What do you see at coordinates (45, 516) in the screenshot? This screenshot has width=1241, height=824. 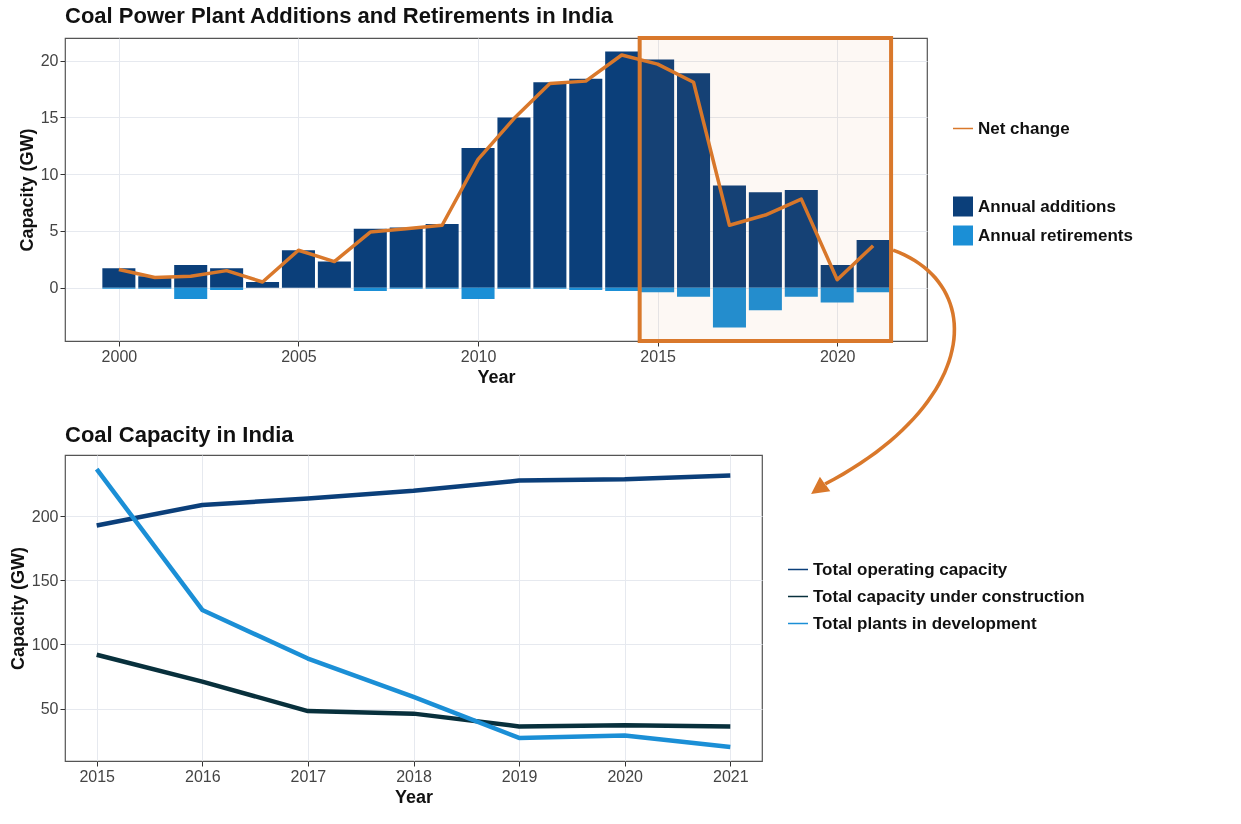 I see `y-tick-label: 200` at bounding box center [45, 516].